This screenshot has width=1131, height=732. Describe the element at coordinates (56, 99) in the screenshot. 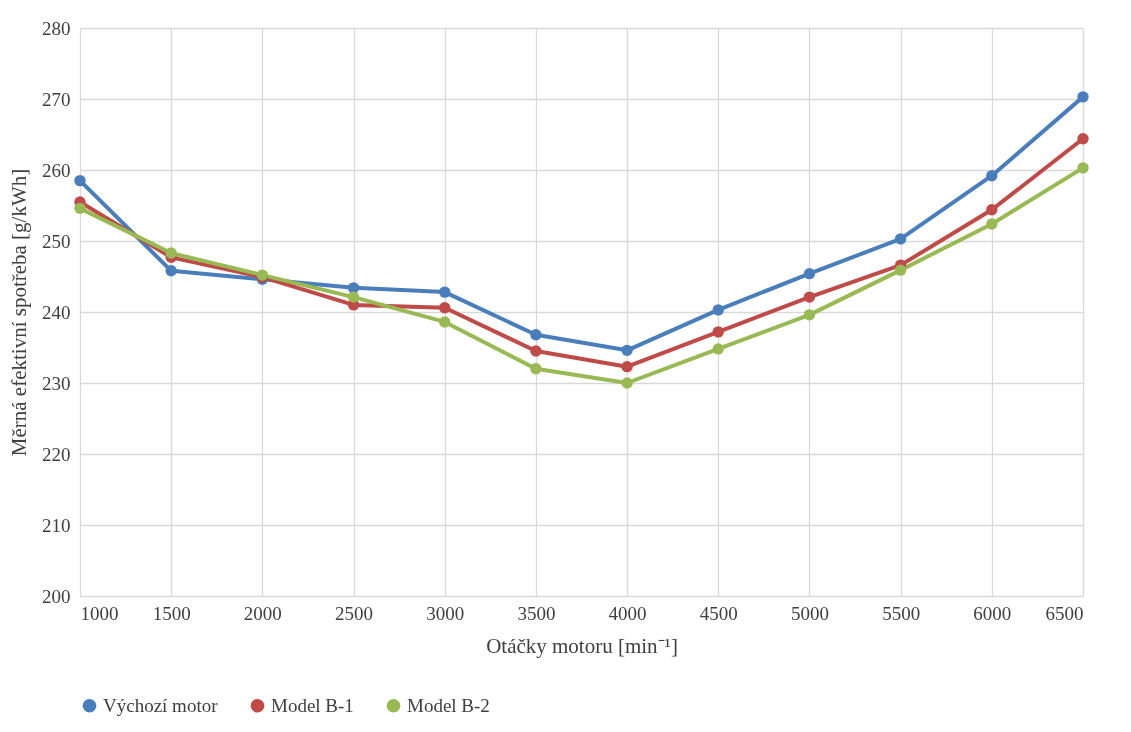

I see `y-tick-label: 270` at that location.